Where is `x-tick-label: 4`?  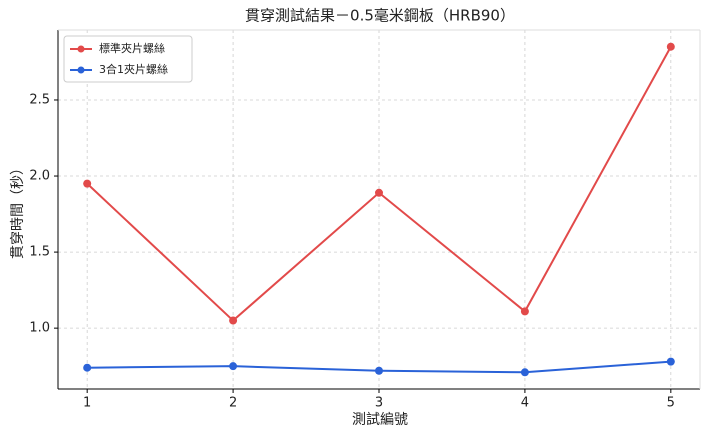 x-tick-label: 4 is located at coordinates (525, 403).